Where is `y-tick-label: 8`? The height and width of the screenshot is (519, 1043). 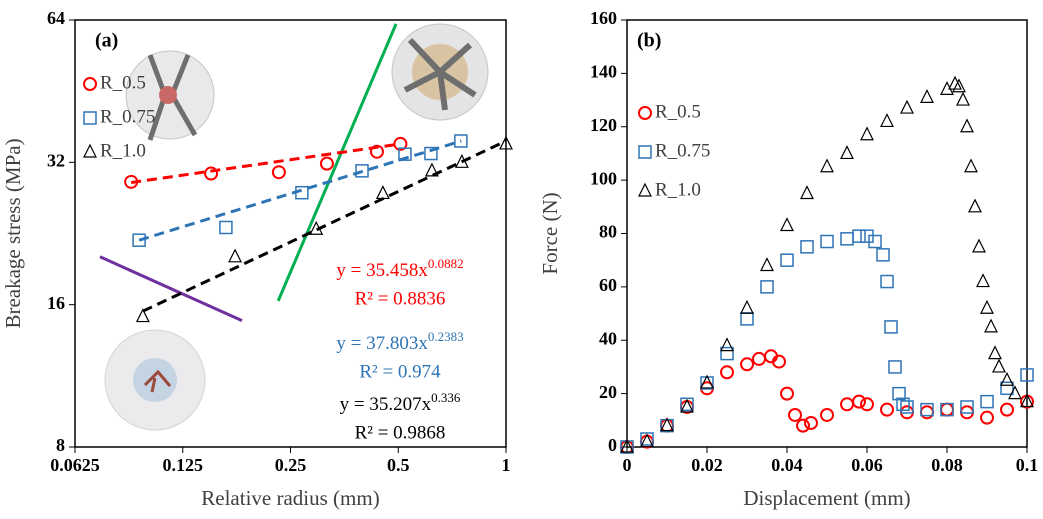 y-tick-label: 8 is located at coordinates (60, 445).